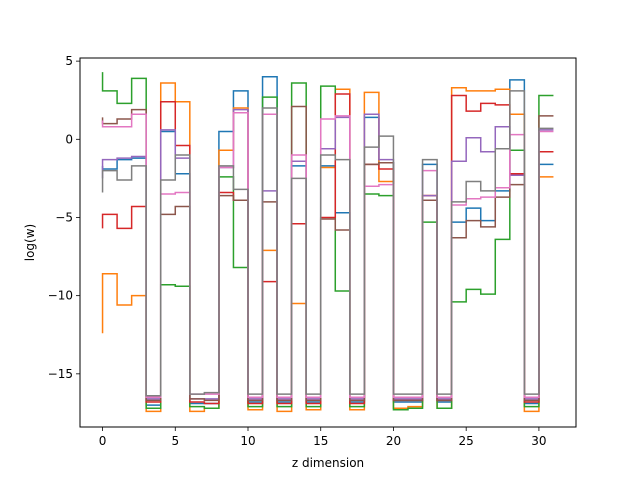  I want to click on x-tick-label: 5, so click(175, 441).